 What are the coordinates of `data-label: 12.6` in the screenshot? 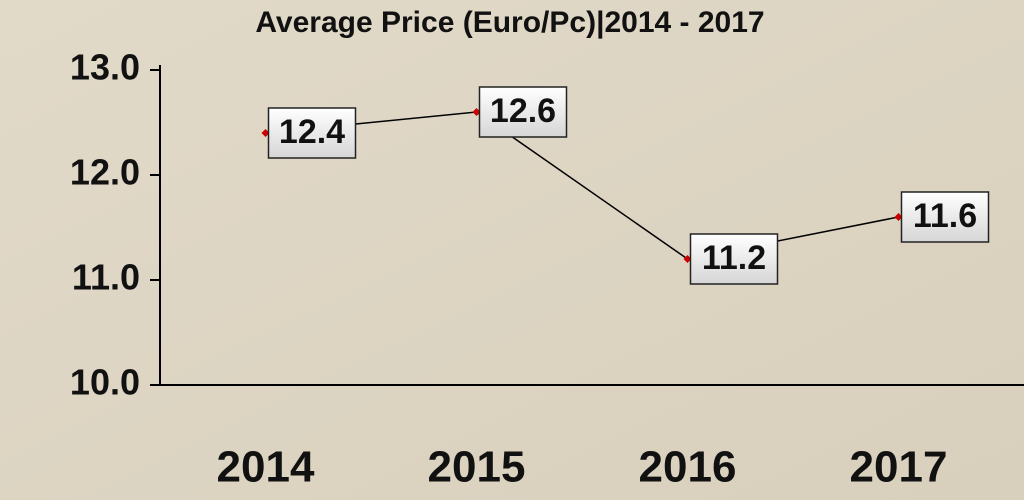 It's located at (523, 111).